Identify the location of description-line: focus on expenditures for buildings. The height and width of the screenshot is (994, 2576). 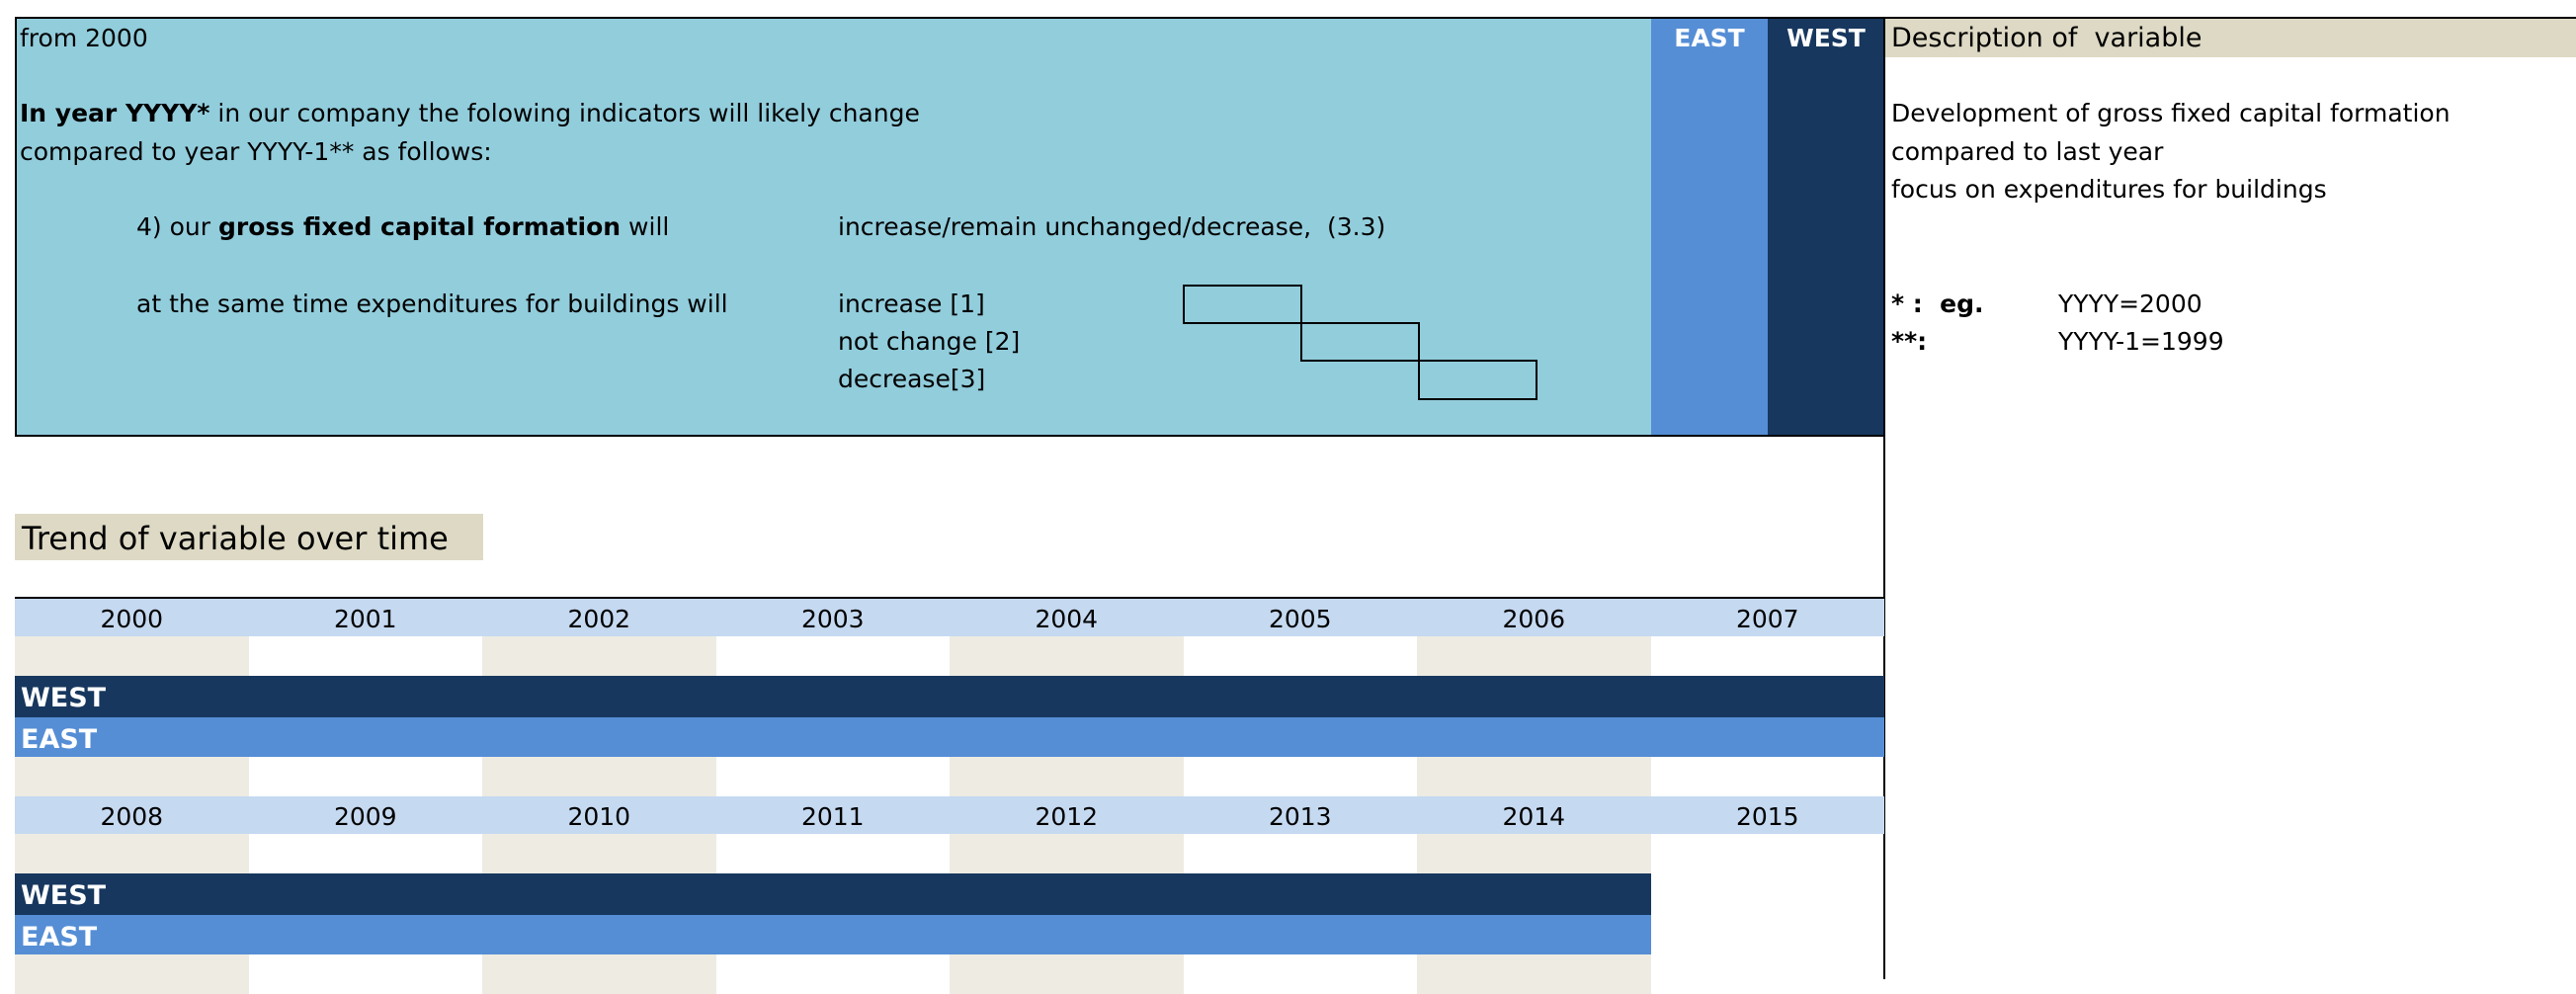
(2109, 190).